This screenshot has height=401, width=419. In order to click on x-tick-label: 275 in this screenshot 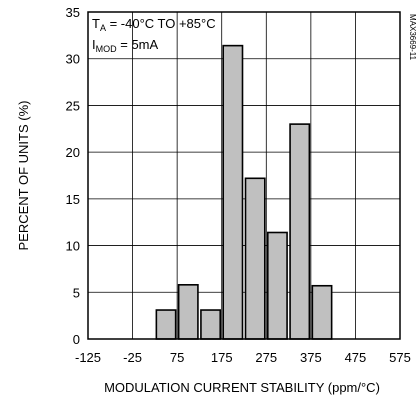, I will do `click(266, 357)`.